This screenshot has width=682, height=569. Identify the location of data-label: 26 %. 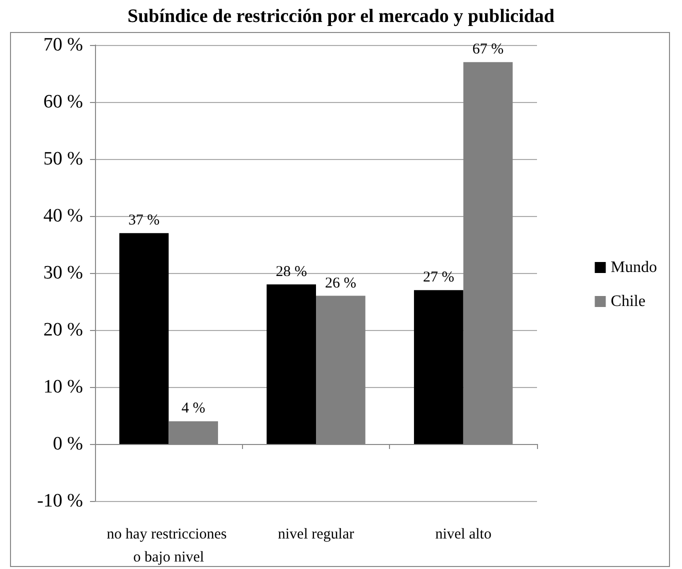
(340, 283).